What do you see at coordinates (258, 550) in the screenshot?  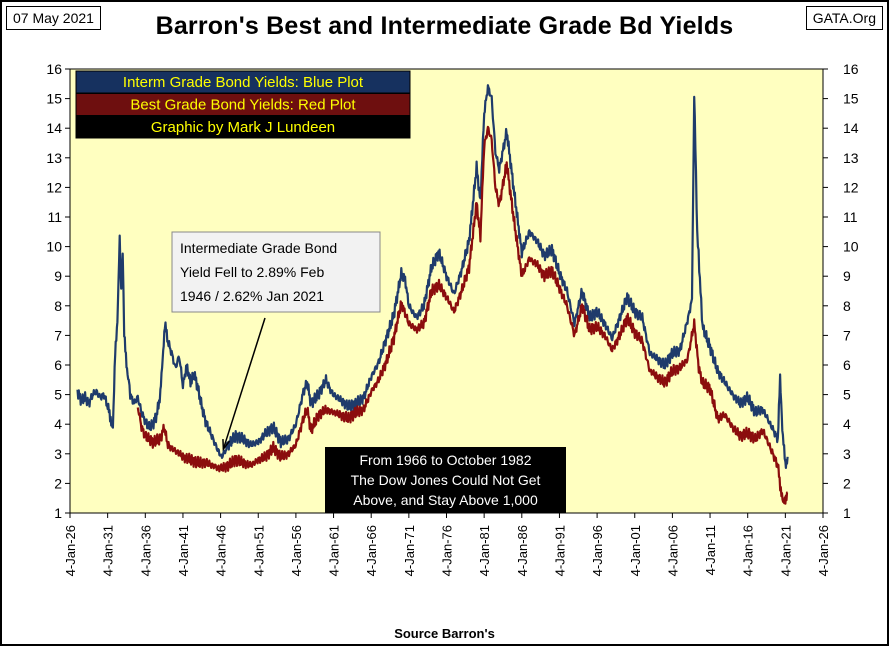 I see `xtick-label: 4-Jan-51` at bounding box center [258, 550].